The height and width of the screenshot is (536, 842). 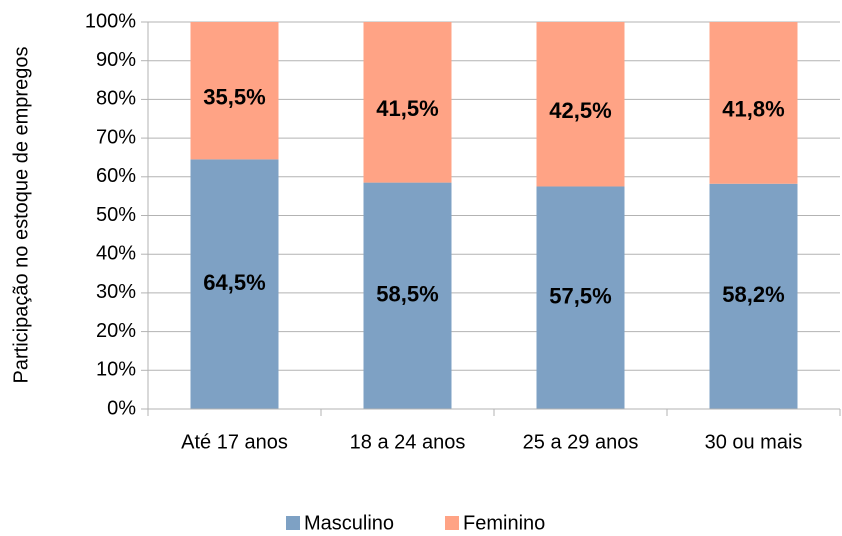 What do you see at coordinates (110, 21) in the screenshot?
I see `y-tick-label: 100%` at bounding box center [110, 21].